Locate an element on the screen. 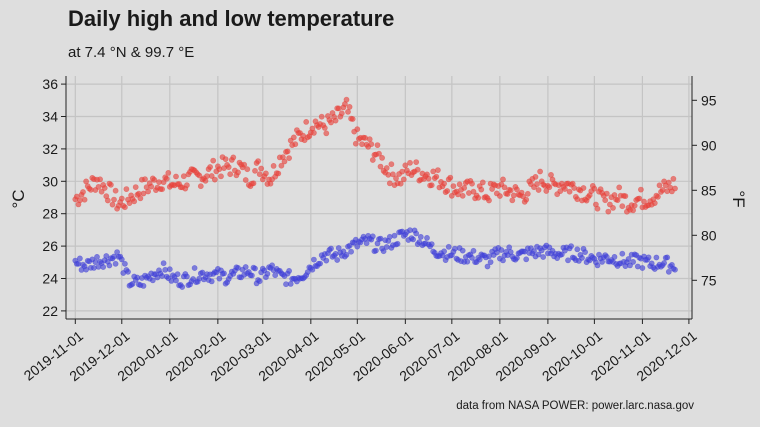 The width and height of the screenshot is (760, 427). y-tick-label: 22 is located at coordinates (50, 311).